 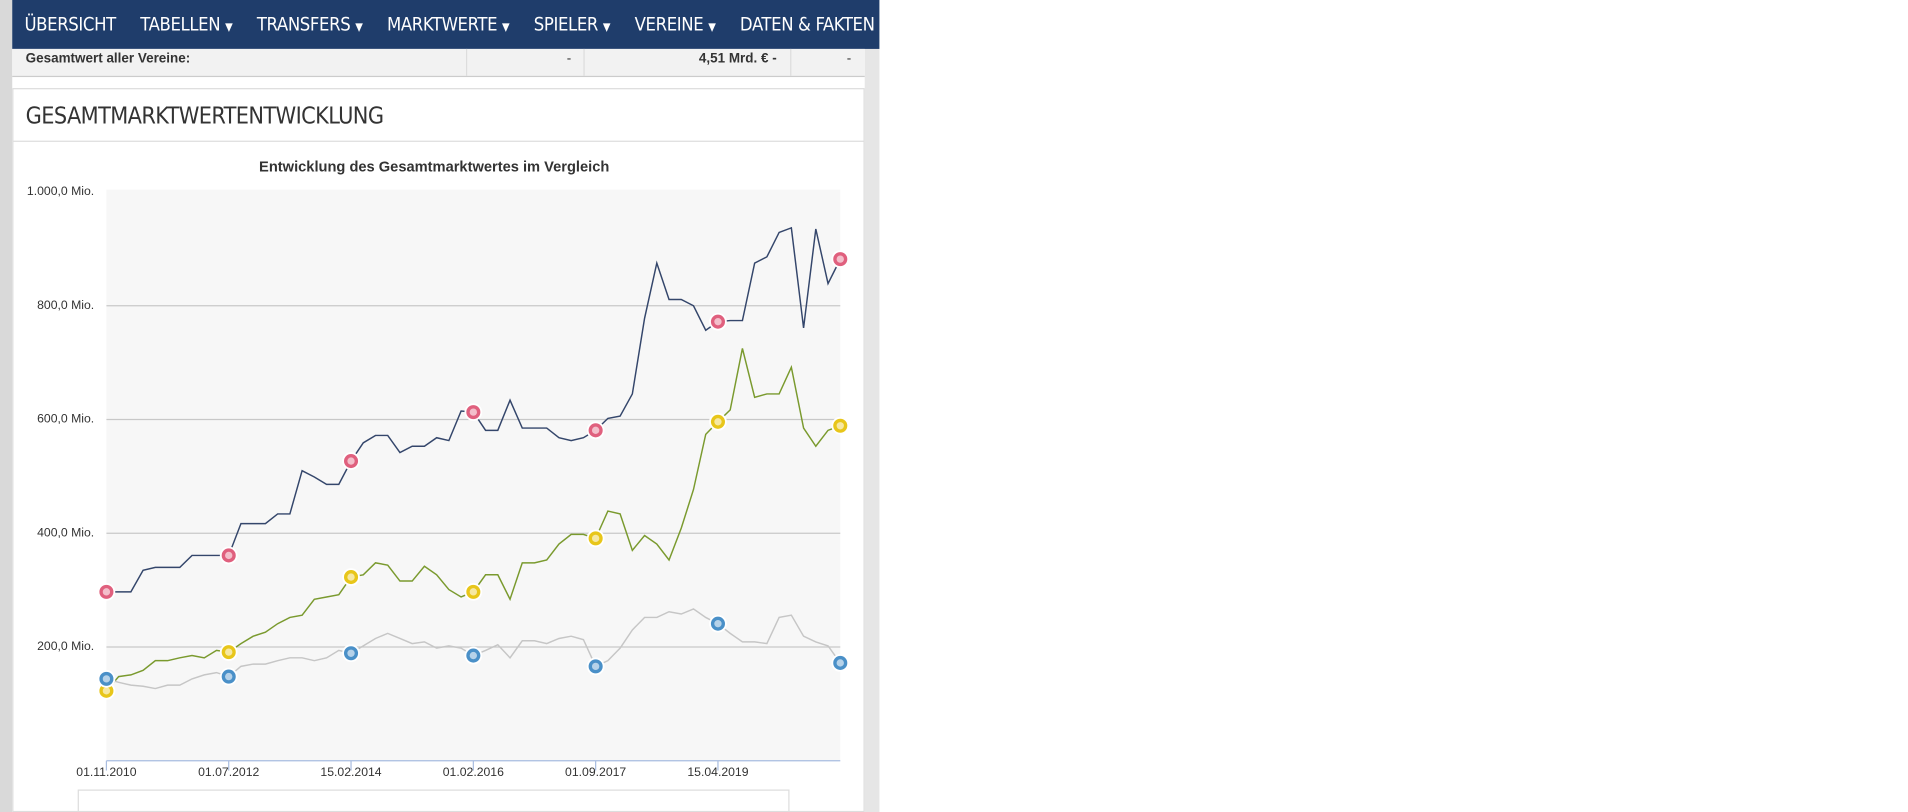 I want to click on nav-item: TRANSFERS ▼, so click(x=310, y=24).